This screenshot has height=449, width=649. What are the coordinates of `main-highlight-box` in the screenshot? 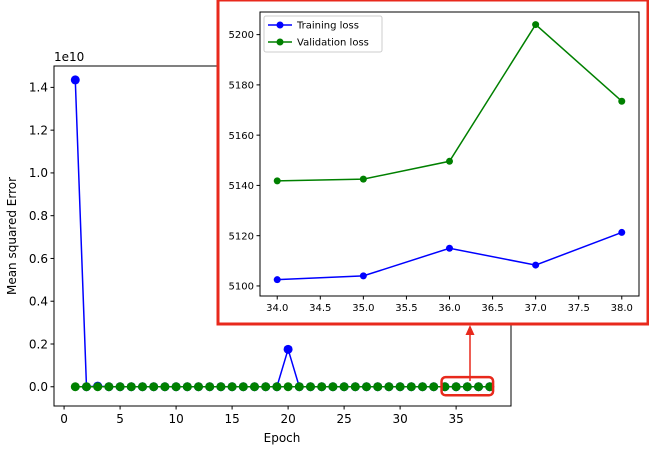 It's located at (467, 386).